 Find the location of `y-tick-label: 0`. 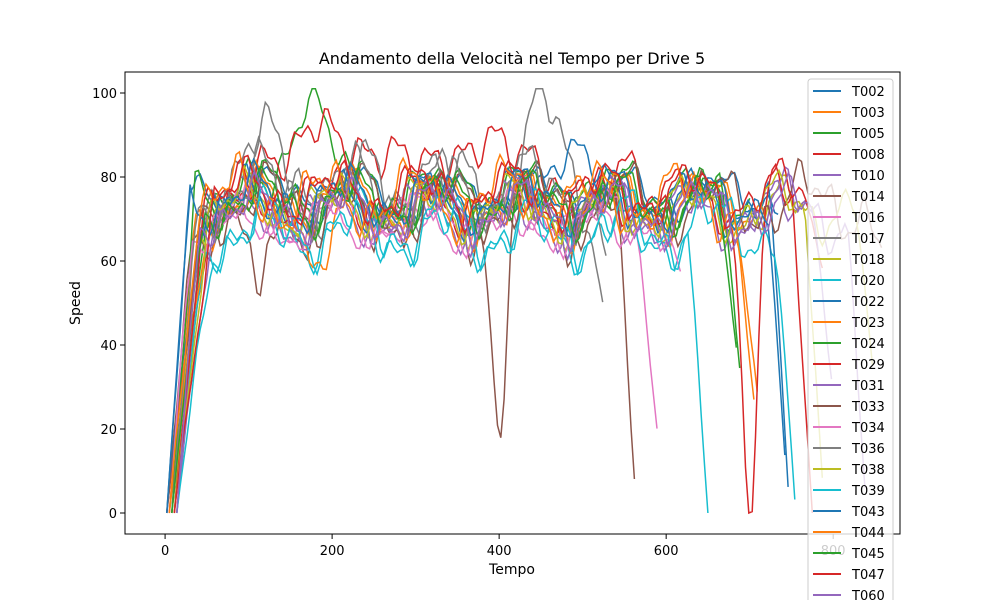

y-tick-label: 0 is located at coordinates (113, 514).